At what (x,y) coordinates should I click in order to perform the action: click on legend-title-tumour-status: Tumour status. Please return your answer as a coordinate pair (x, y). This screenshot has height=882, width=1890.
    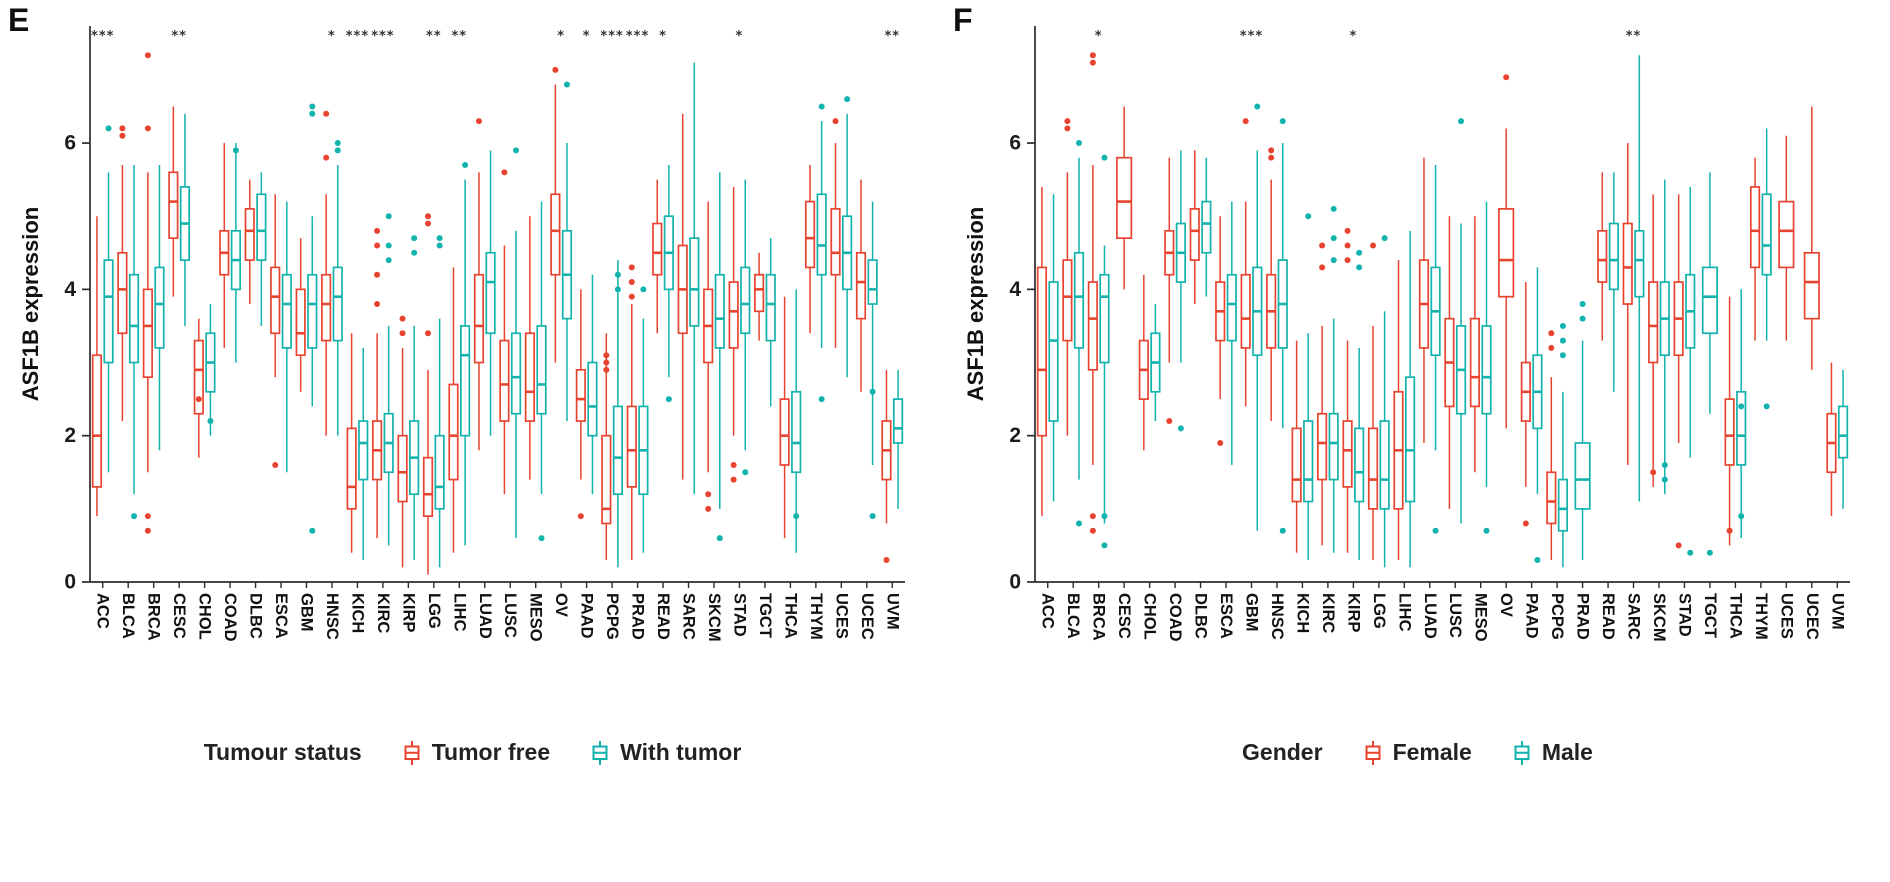
    Looking at the image, I should click on (282, 752).